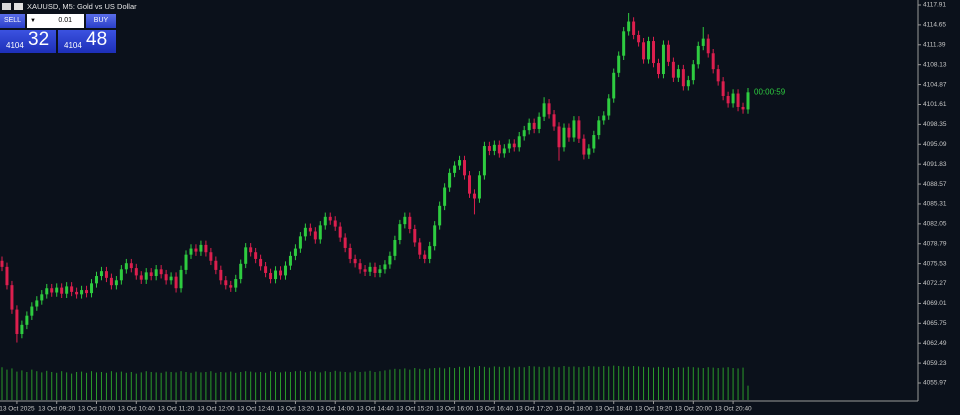  Describe the element at coordinates (935, 104) in the screenshot. I see `y-tick-label: 4101.61` at that location.